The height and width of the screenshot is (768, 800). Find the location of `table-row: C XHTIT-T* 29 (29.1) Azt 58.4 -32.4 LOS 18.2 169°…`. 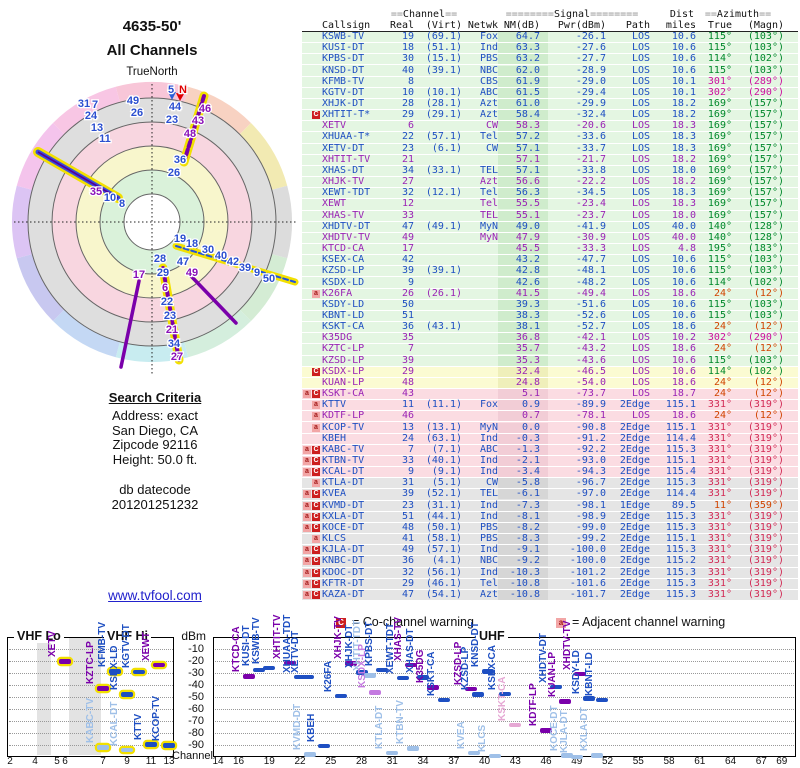

table-row: C XHTIT-T* 29 (29.1) Azt 58.4 -32.4 LOS 18.2 169°… is located at coordinates (550, 115).